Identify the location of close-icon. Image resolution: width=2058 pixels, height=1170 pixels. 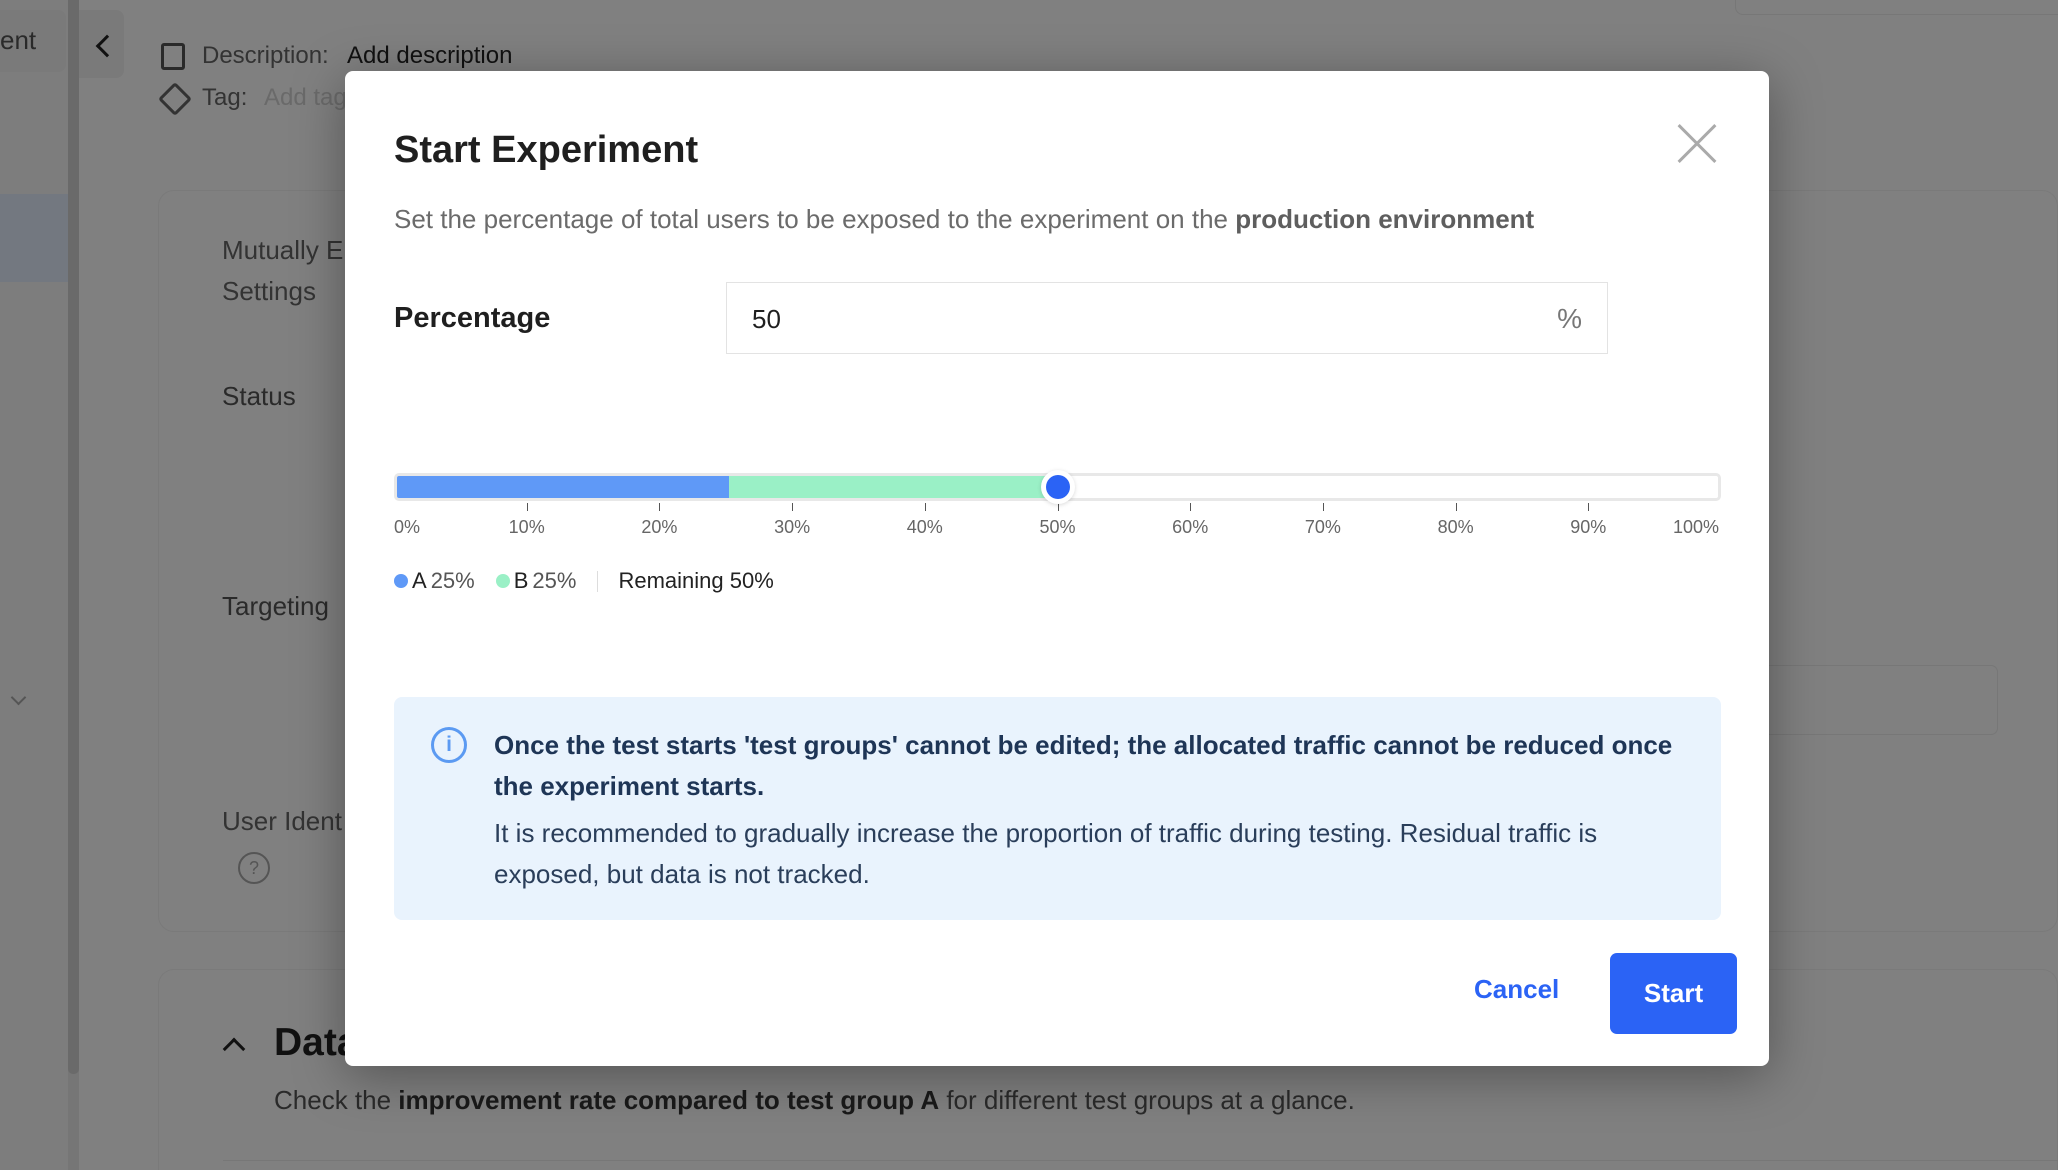
(1697, 143).